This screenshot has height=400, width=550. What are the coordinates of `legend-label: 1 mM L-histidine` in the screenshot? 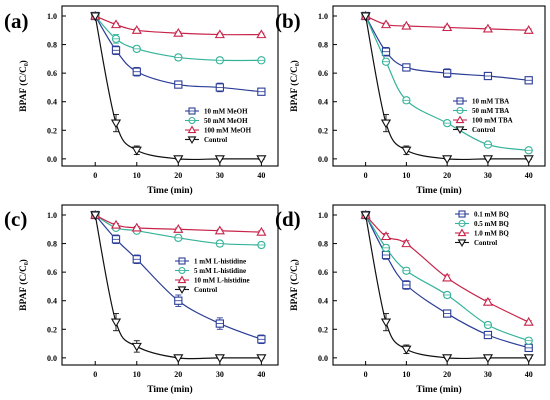 It's located at (220, 262).